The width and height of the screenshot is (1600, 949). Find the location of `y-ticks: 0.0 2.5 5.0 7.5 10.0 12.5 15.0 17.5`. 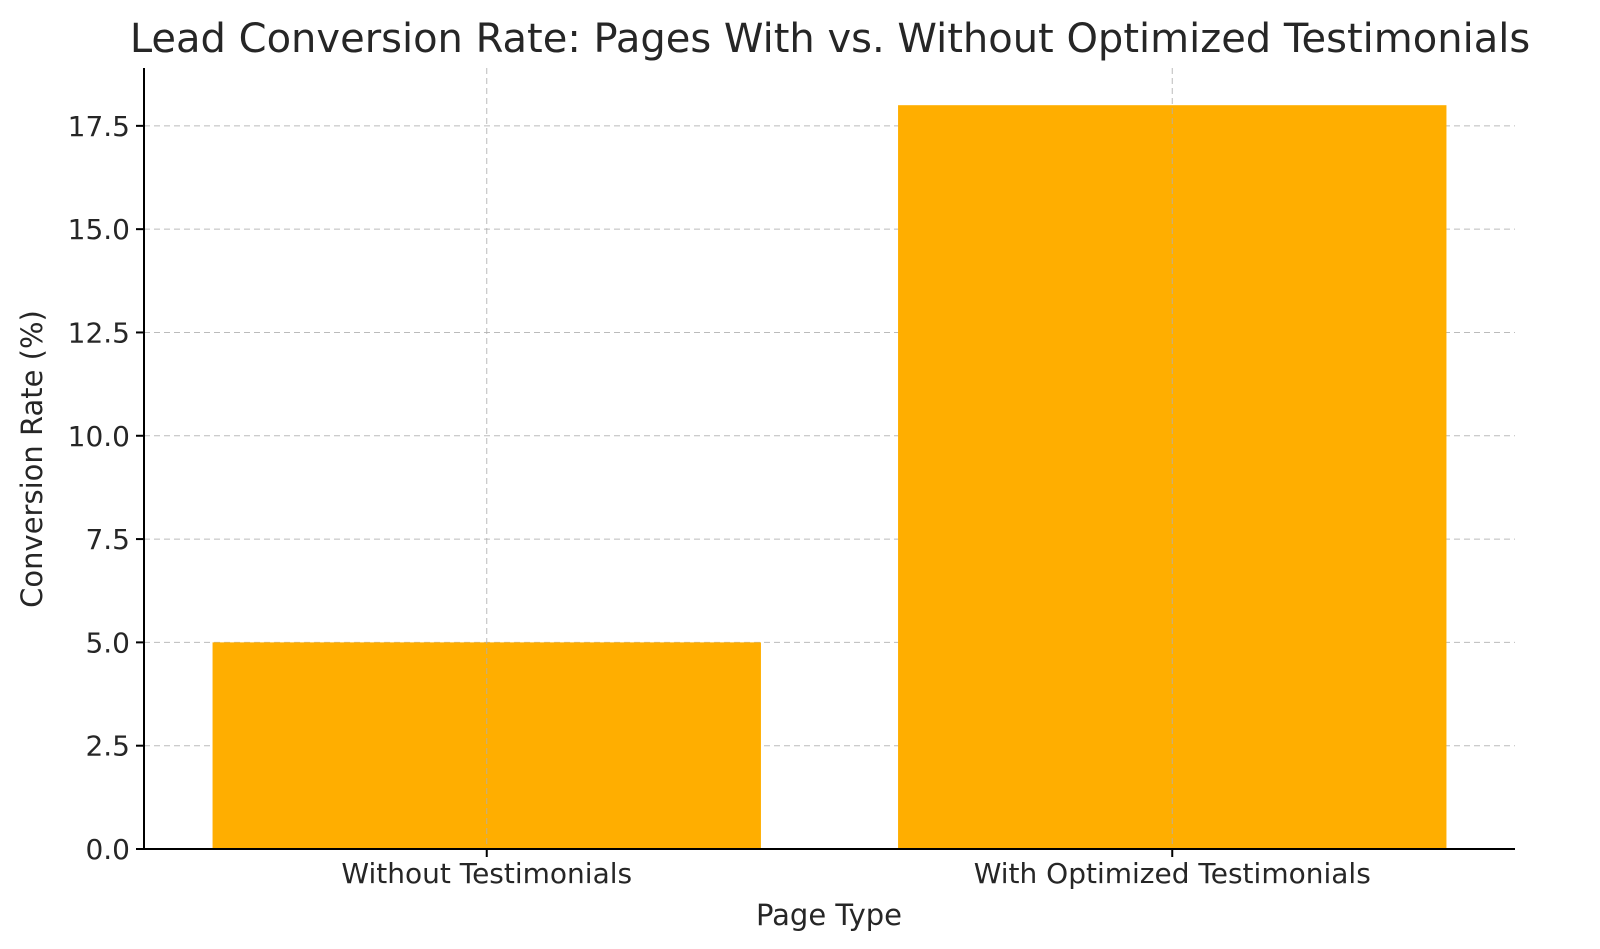

y-ticks: 0.0 2.5 5.0 7.5 10.0 12.5 15.0 17.5 is located at coordinates (106, 488).